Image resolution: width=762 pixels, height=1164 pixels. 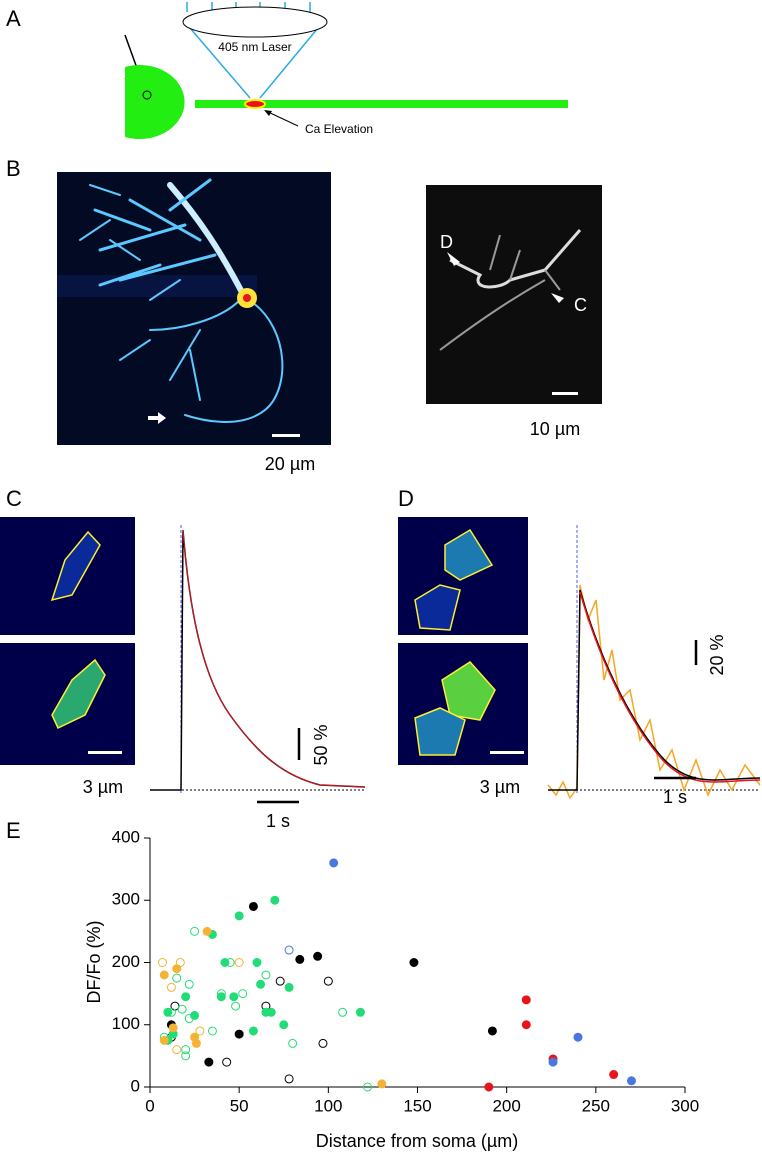 I want to click on panel-label: B, so click(x=13, y=168).